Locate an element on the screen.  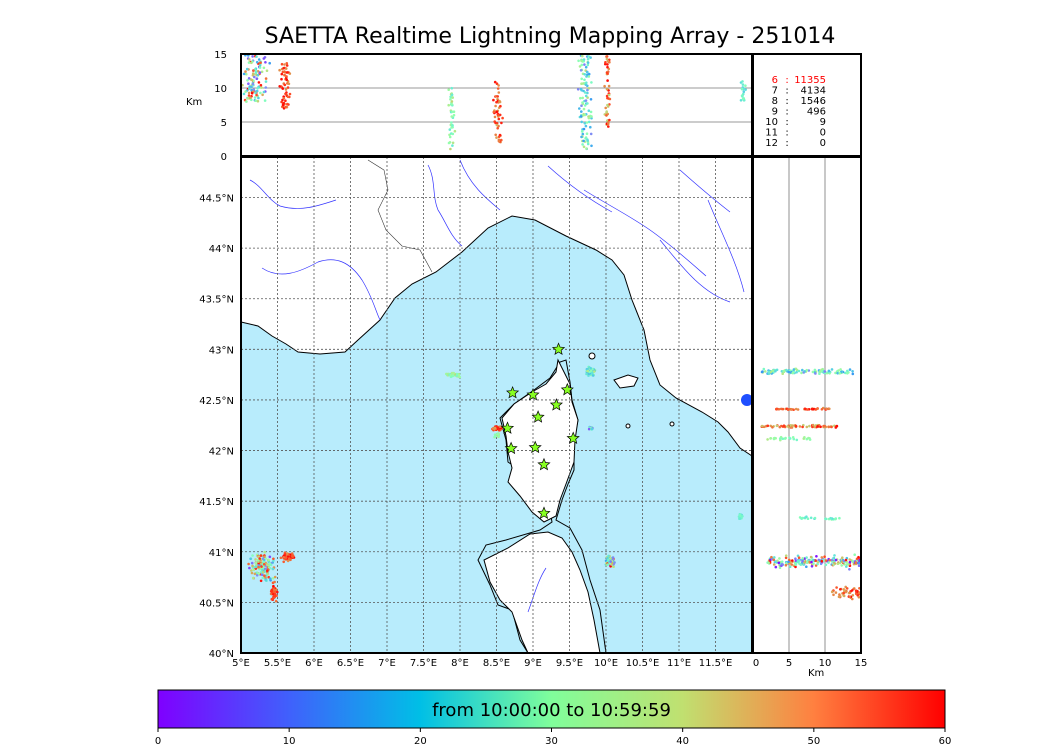
station-count-value: 9 is located at coordinates (823, 122).